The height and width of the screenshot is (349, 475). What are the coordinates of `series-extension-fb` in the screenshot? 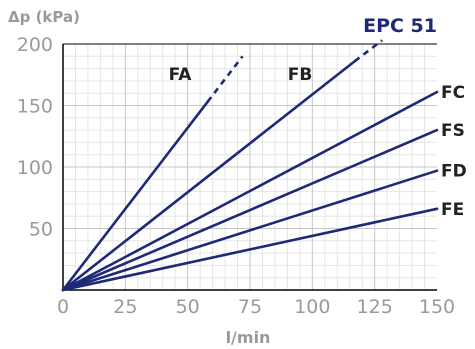 It's located at (368, 51).